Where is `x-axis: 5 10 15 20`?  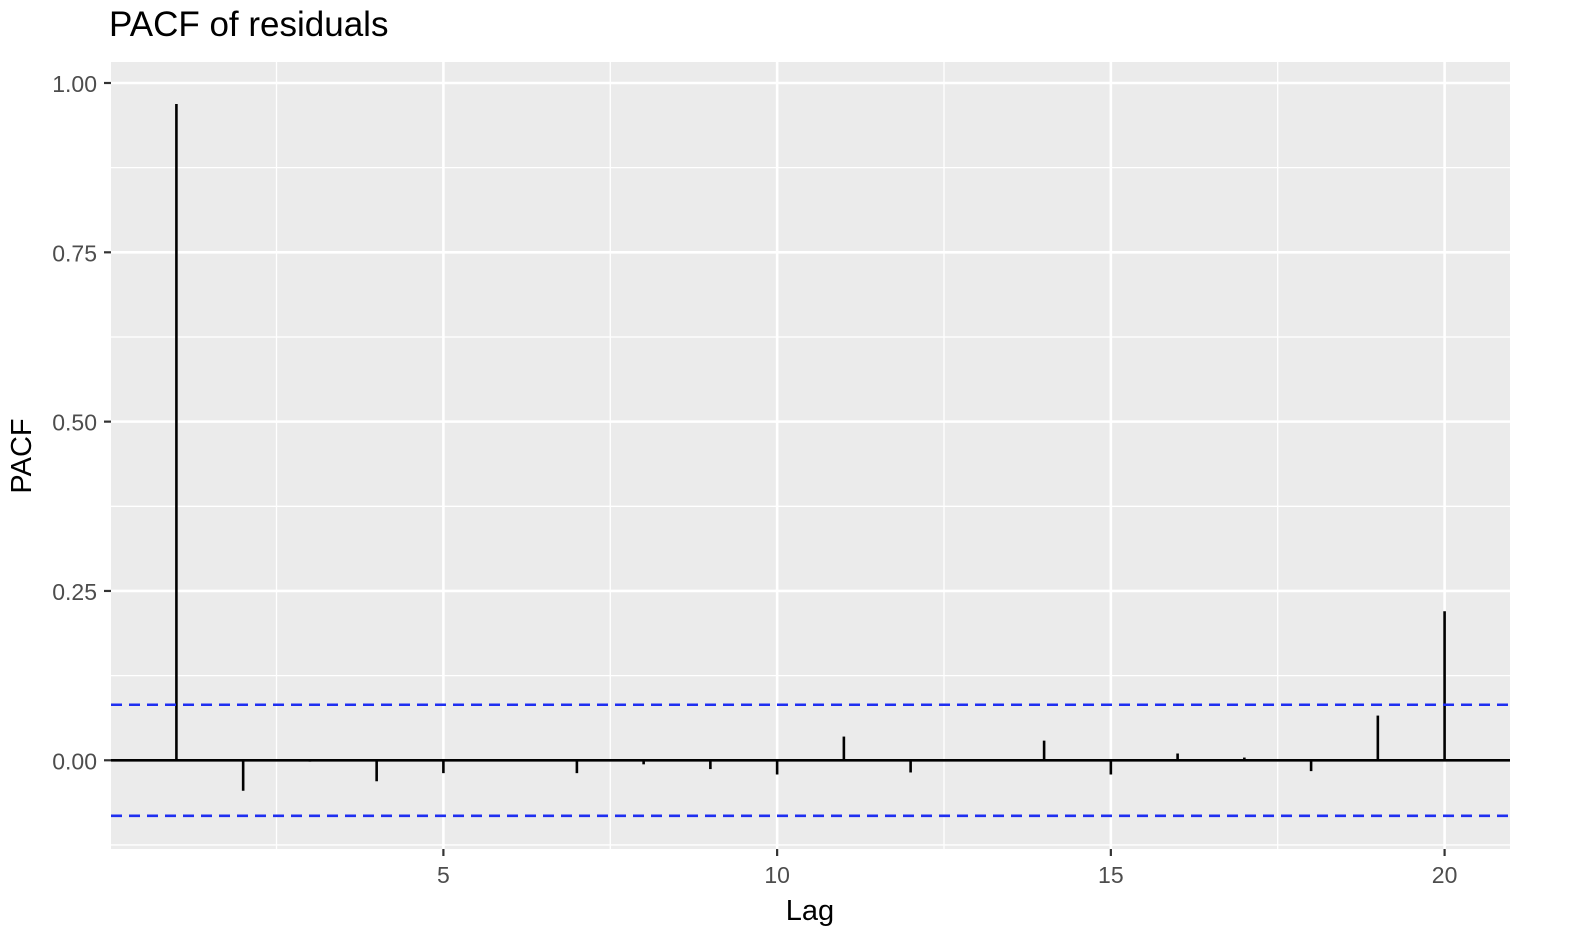
x-axis: 5 10 15 20 is located at coordinates (947, 868).